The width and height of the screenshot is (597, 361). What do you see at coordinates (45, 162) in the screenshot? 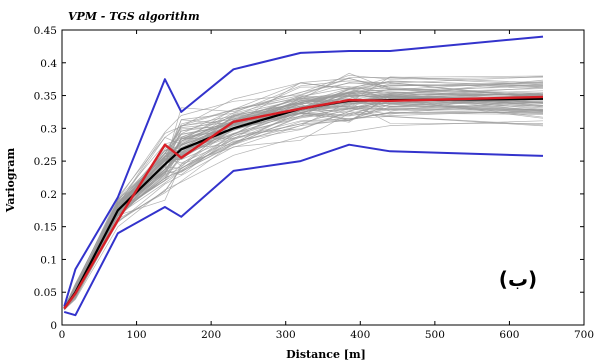
I see `y-tick-label: 0.25` at bounding box center [45, 162].